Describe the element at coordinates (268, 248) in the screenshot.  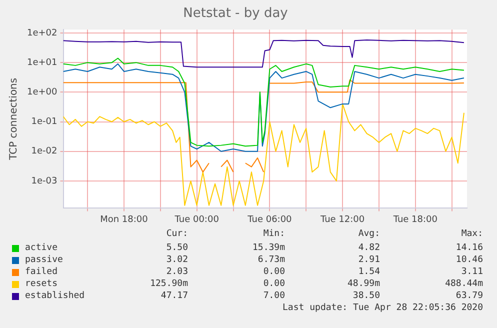
I see `text: 15.39m` at that location.